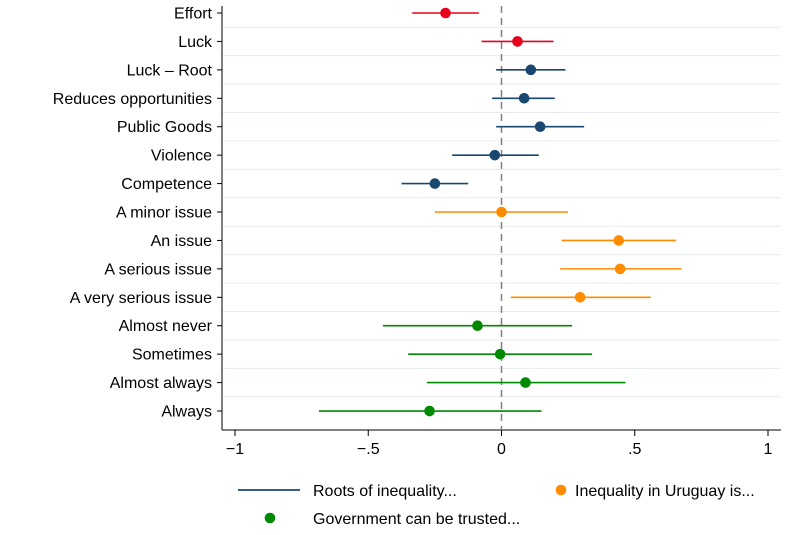  Describe the element at coordinates (193, 14) in the screenshot. I see `y-tick-label: Effort` at that location.